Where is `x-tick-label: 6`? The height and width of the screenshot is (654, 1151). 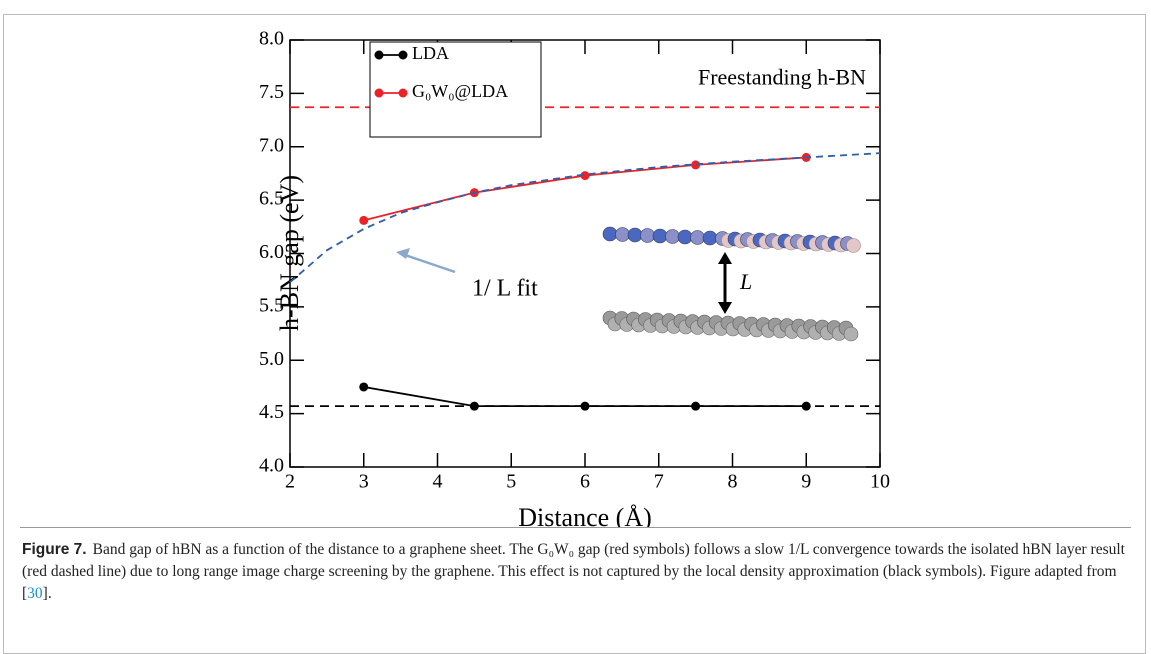
x-tick-label: 6 is located at coordinates (585, 482).